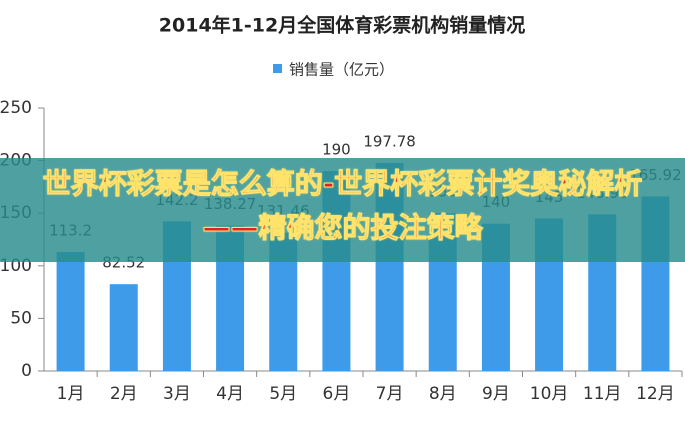  What do you see at coordinates (21, 318) in the screenshot?
I see `y-tick-label: 50` at bounding box center [21, 318].